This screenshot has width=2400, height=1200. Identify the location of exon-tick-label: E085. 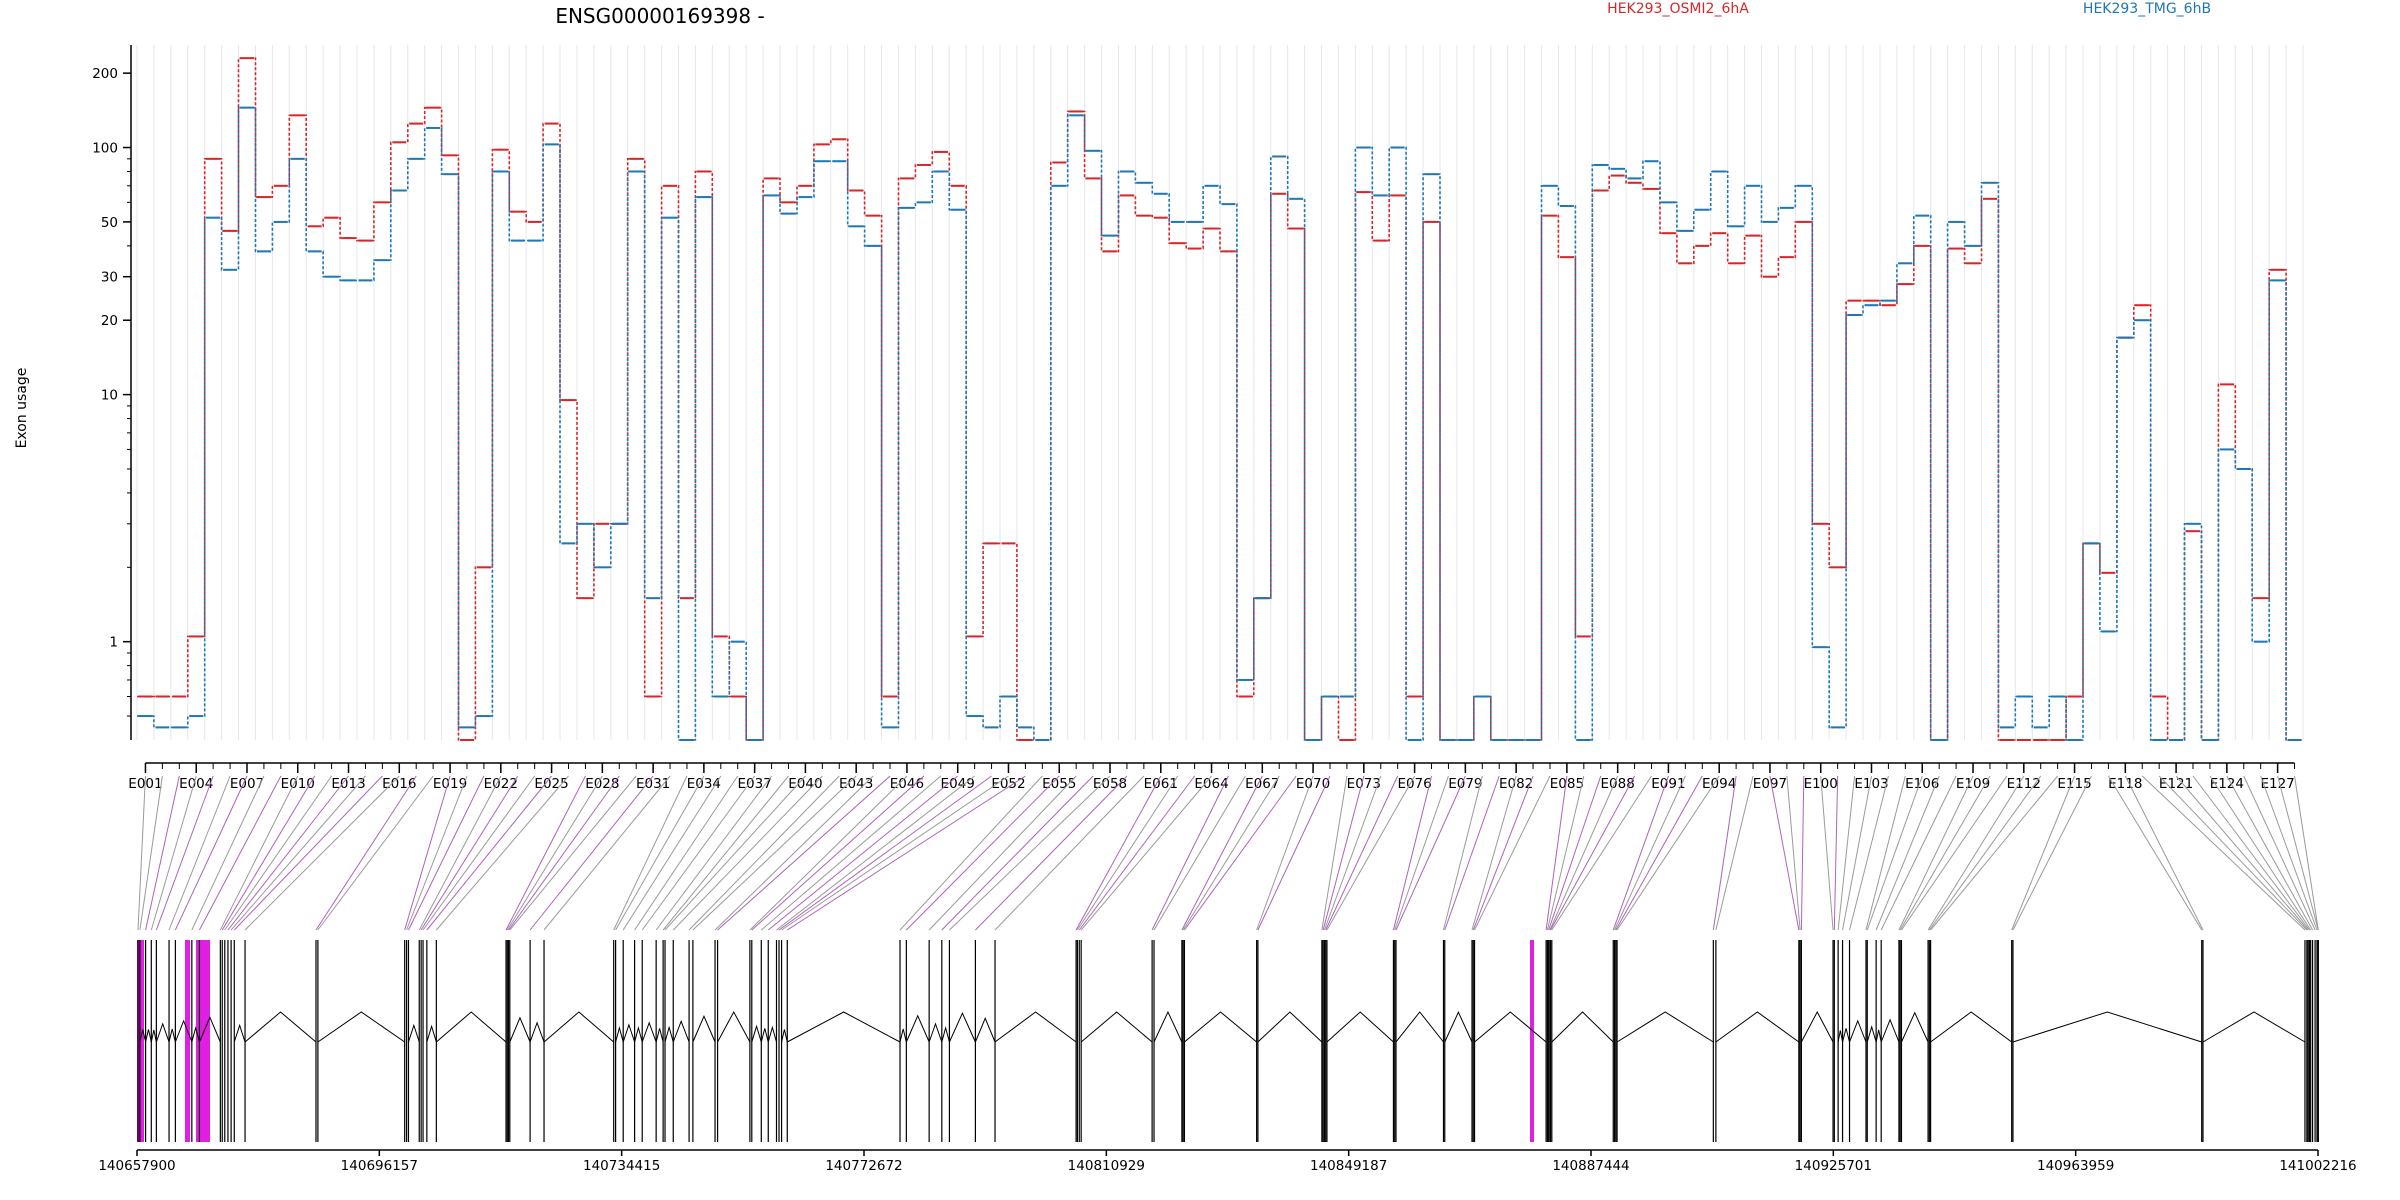
(1567, 784).